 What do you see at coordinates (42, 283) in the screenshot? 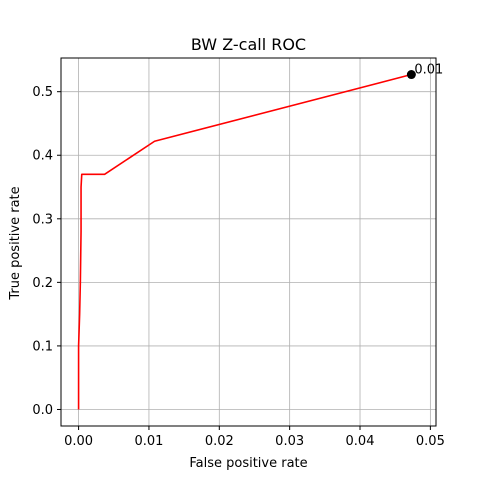
I see `y-tick-label: 0.2` at bounding box center [42, 283].